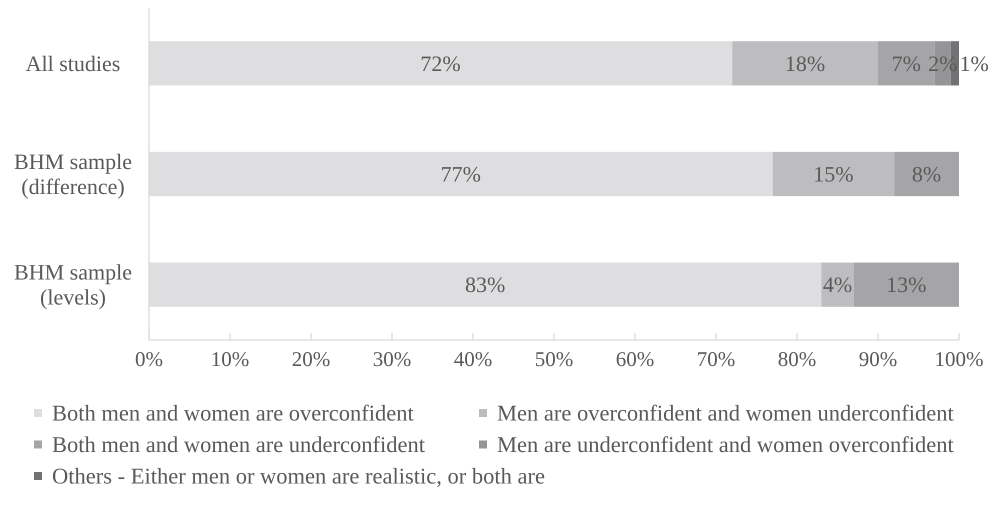  What do you see at coordinates (878, 359) in the screenshot?
I see `x-tick-label: 90%` at bounding box center [878, 359].